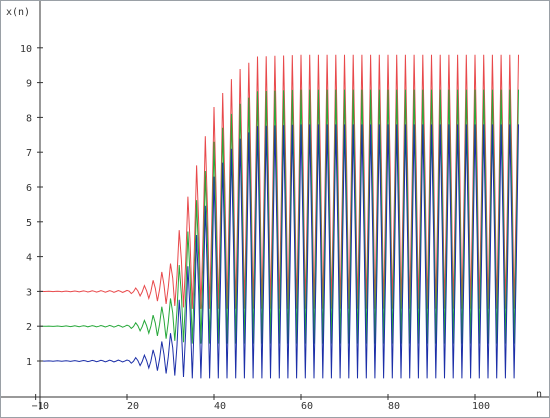 This screenshot has height=418, width=550. What do you see at coordinates (29, 153) in the screenshot?
I see `y-tick-label: 7` at bounding box center [29, 153].